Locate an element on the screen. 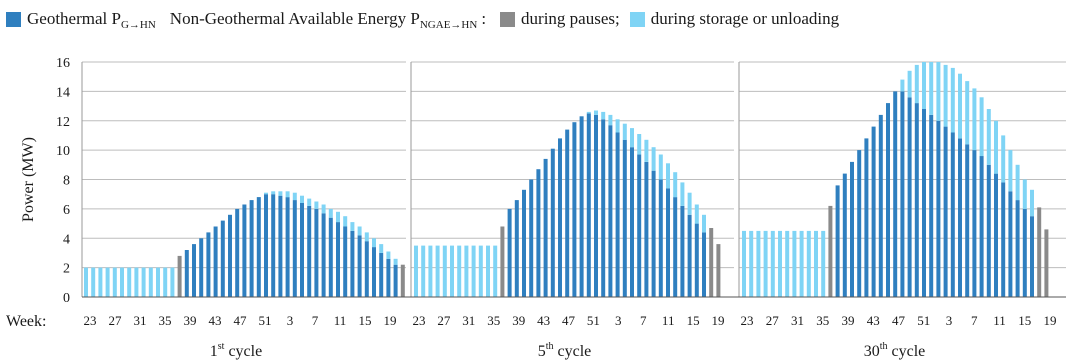 This screenshot has height=363, width=1074. x-tick-label: 47 is located at coordinates (569, 320).